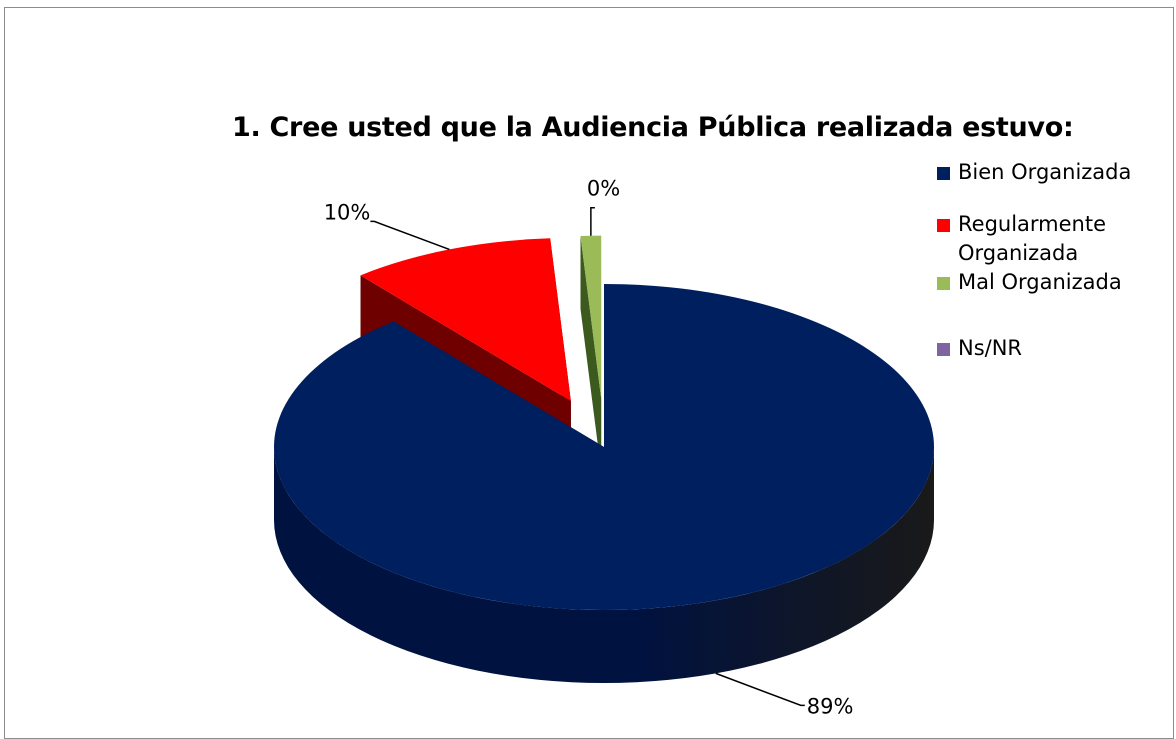 The width and height of the screenshot is (1176, 739). Describe the element at coordinates (603, 189) in the screenshot. I see `data-label-mal-organizada: 0%` at that location.